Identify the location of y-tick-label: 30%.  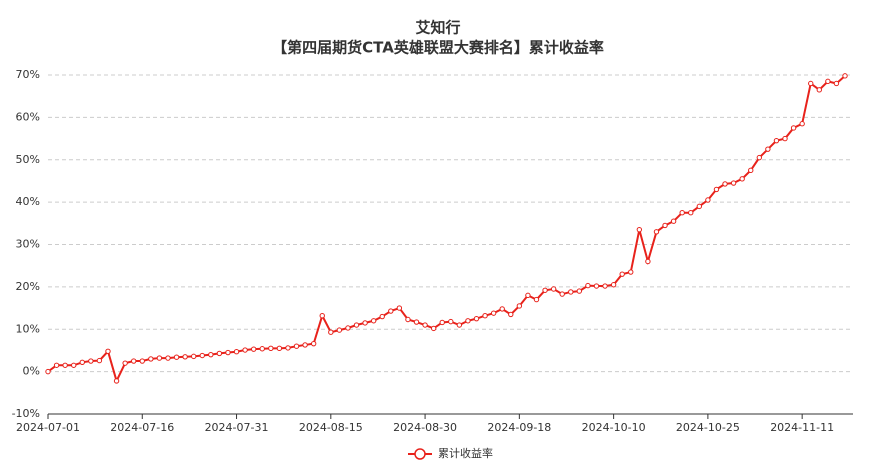
(28, 244).